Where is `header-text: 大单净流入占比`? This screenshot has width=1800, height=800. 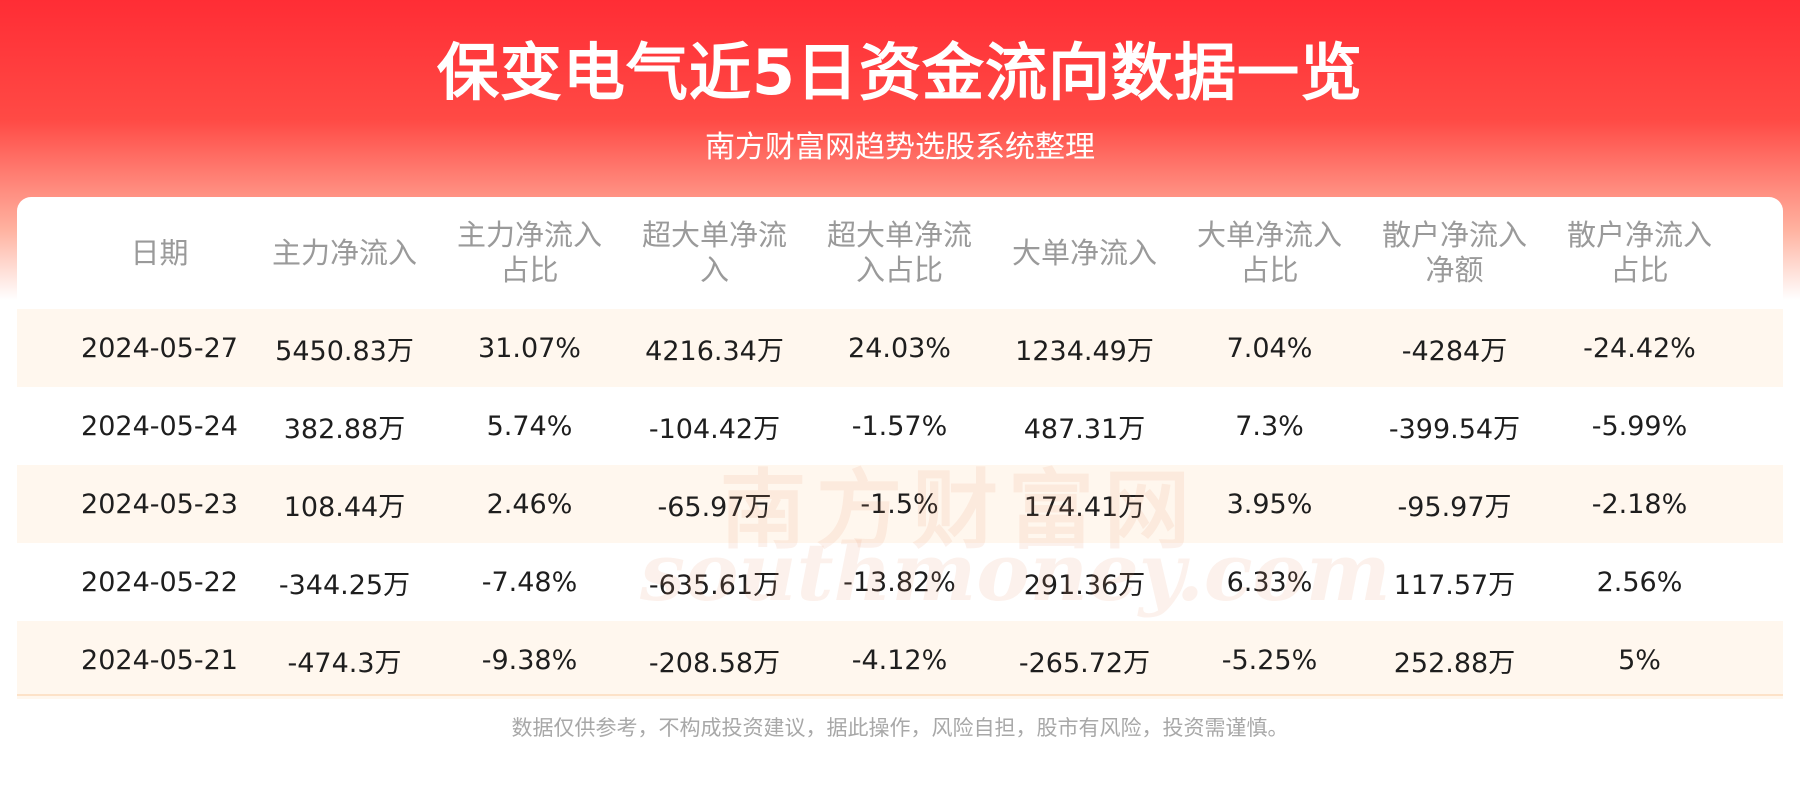
header-text: 大单净流入占比 is located at coordinates (1269, 252).